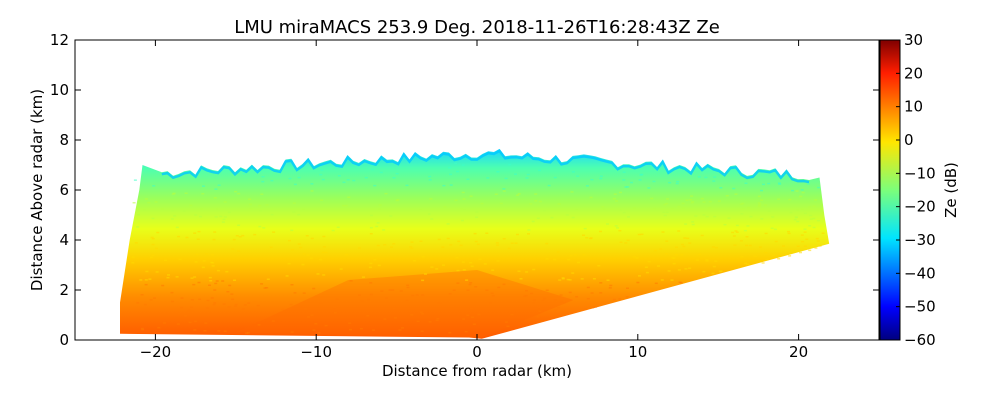 This screenshot has width=1000, height=400. What do you see at coordinates (156, 352) in the screenshot?
I see `x-tick-label: −20` at bounding box center [156, 352].